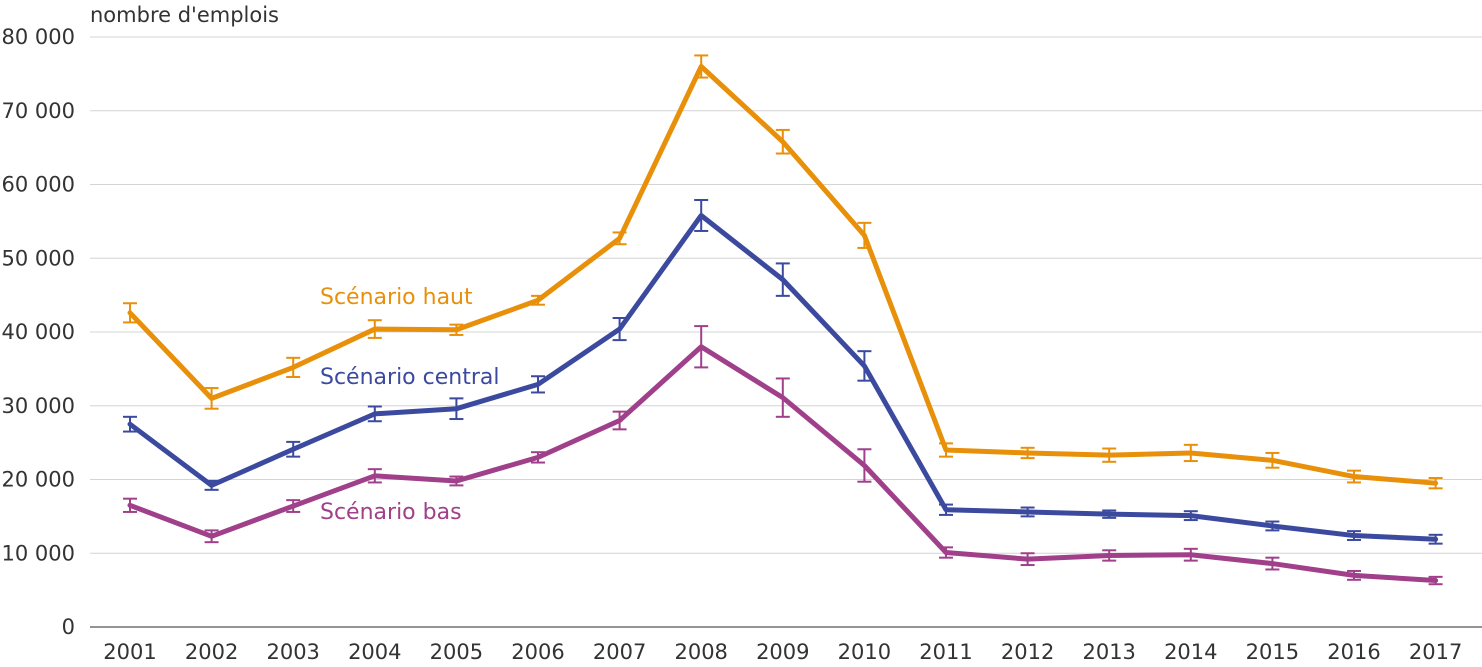 The height and width of the screenshot is (667, 1482). What do you see at coordinates (456, 652) in the screenshot?
I see `x-tick-label: 2005` at bounding box center [456, 652].